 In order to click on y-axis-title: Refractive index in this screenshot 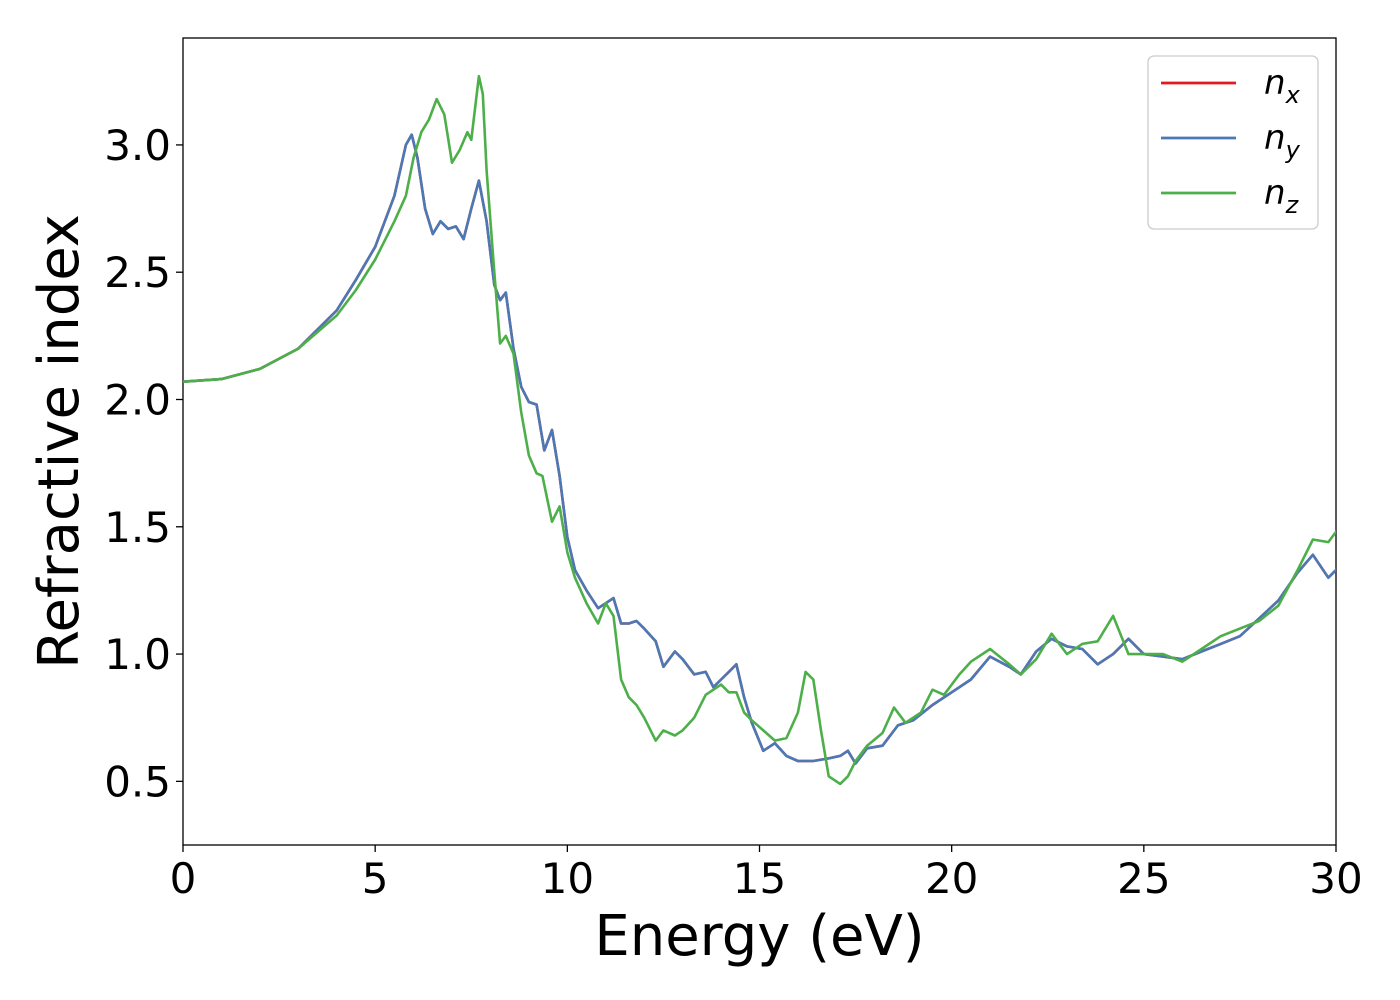, I will do `click(59, 441)`.